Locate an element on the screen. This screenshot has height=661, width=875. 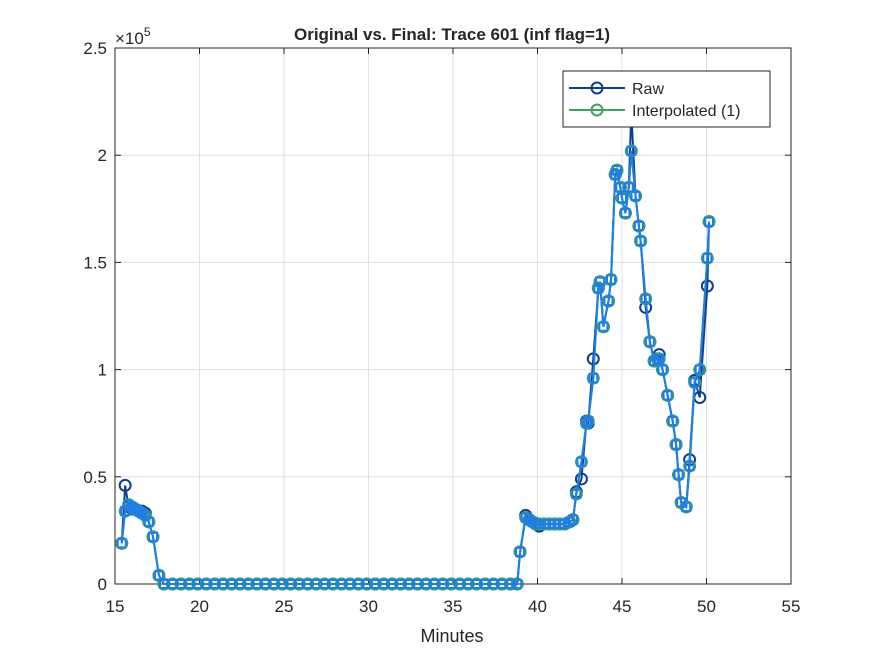
x-tick-label: 45 is located at coordinates (622, 606).